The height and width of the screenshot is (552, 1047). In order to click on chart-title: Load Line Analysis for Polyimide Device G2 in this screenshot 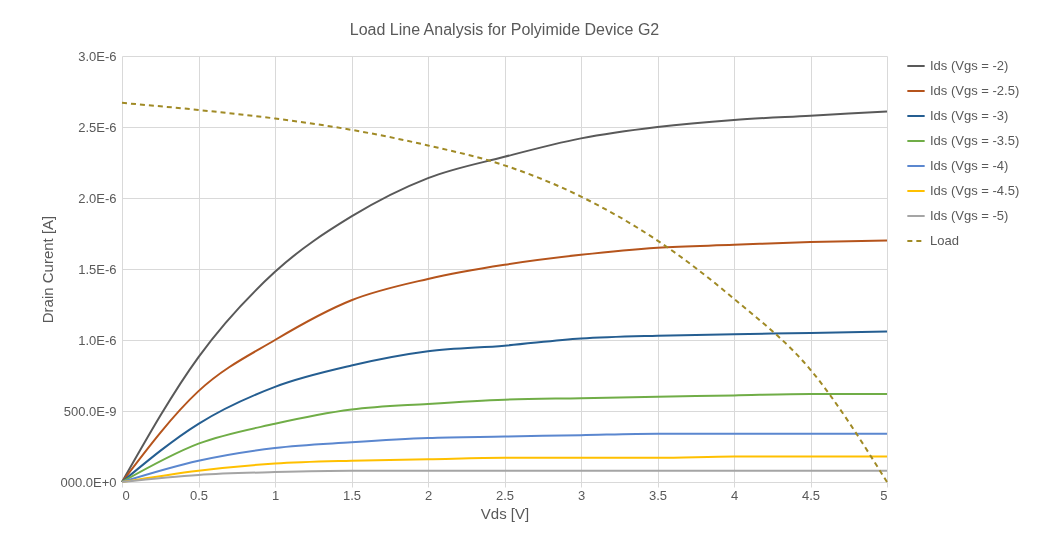, I will do `click(504, 29)`.